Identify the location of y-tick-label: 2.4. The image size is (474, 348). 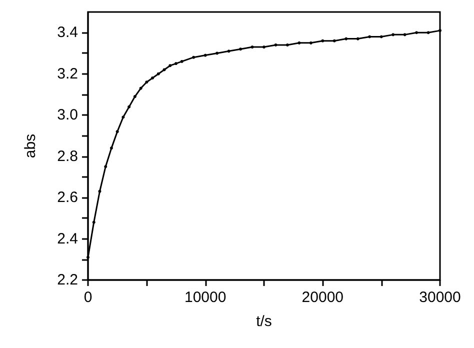
(67, 239).